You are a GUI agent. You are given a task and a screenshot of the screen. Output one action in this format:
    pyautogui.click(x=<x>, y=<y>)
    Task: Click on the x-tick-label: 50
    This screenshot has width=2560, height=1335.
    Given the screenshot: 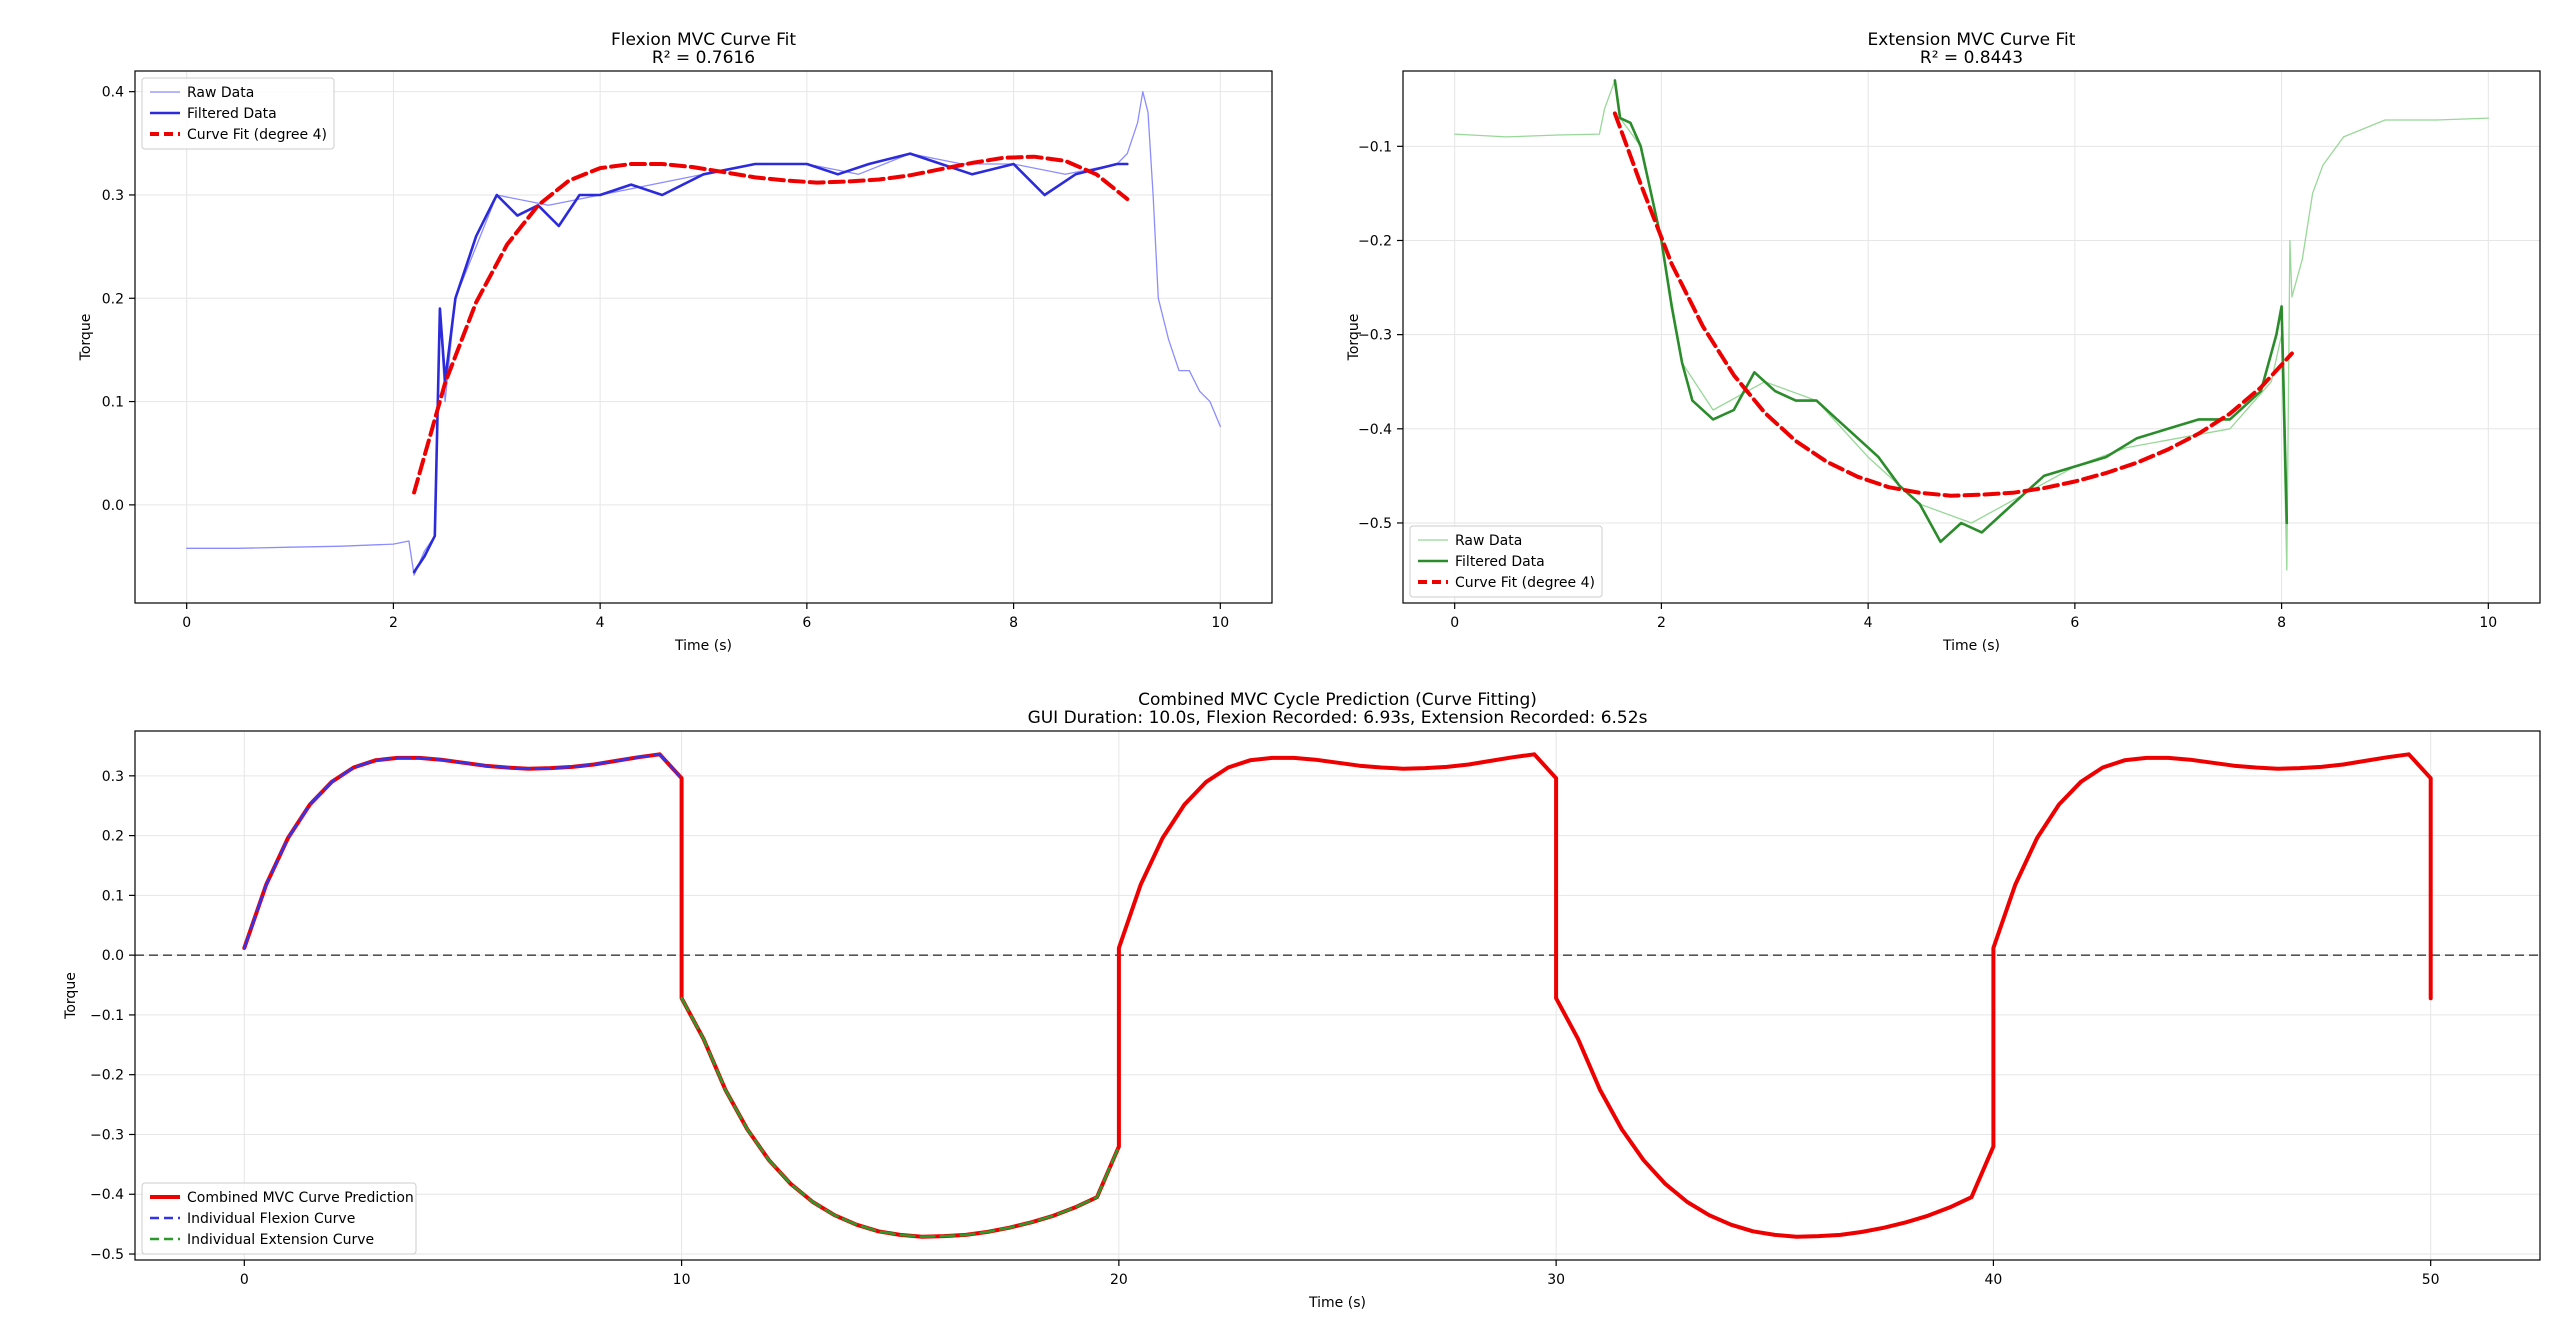 What is the action you would take?
    pyautogui.click(x=2431, y=1280)
    